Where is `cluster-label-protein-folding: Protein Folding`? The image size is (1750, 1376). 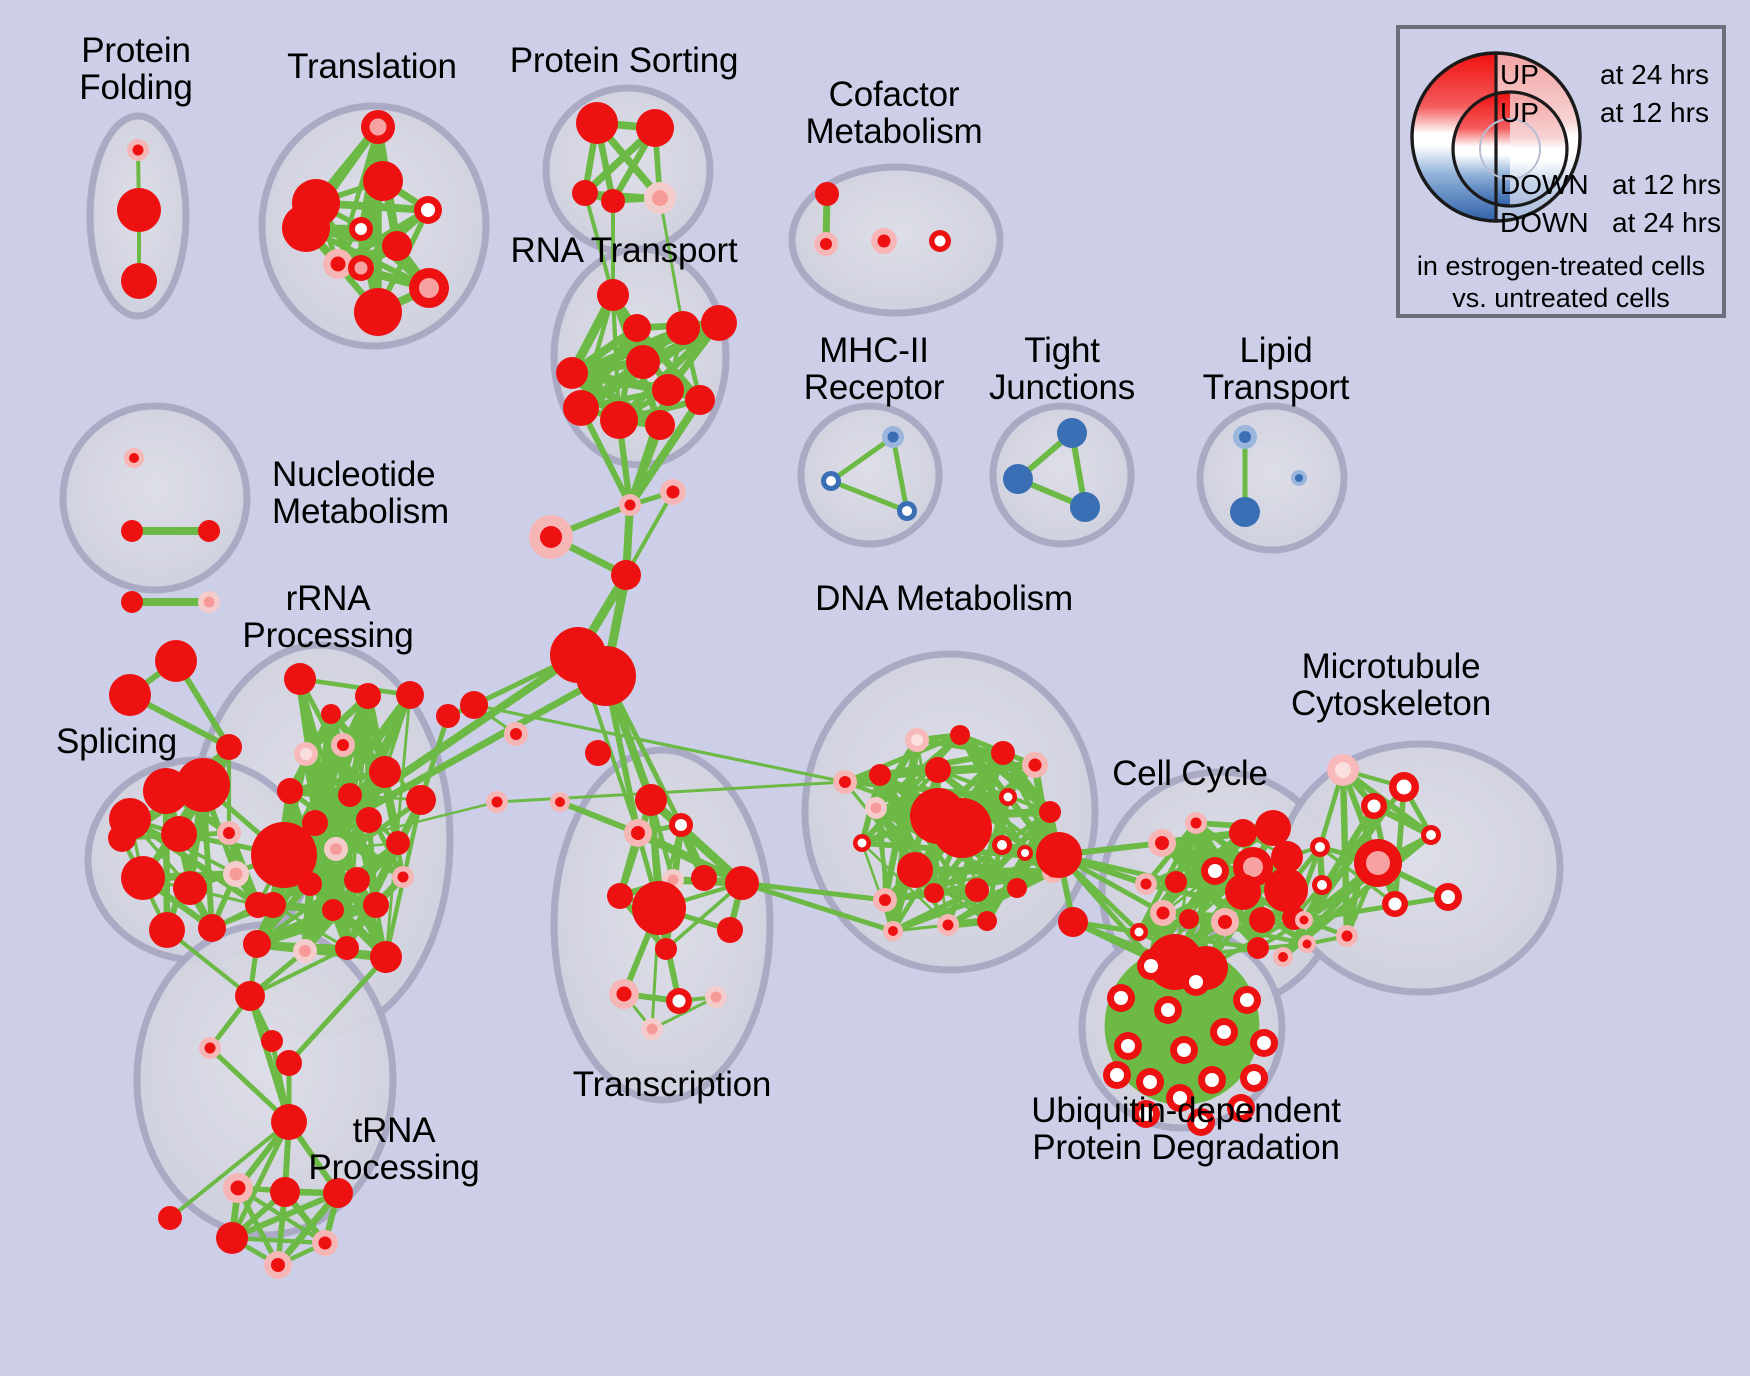 cluster-label-protein-folding: Protein Folding is located at coordinates (136, 69).